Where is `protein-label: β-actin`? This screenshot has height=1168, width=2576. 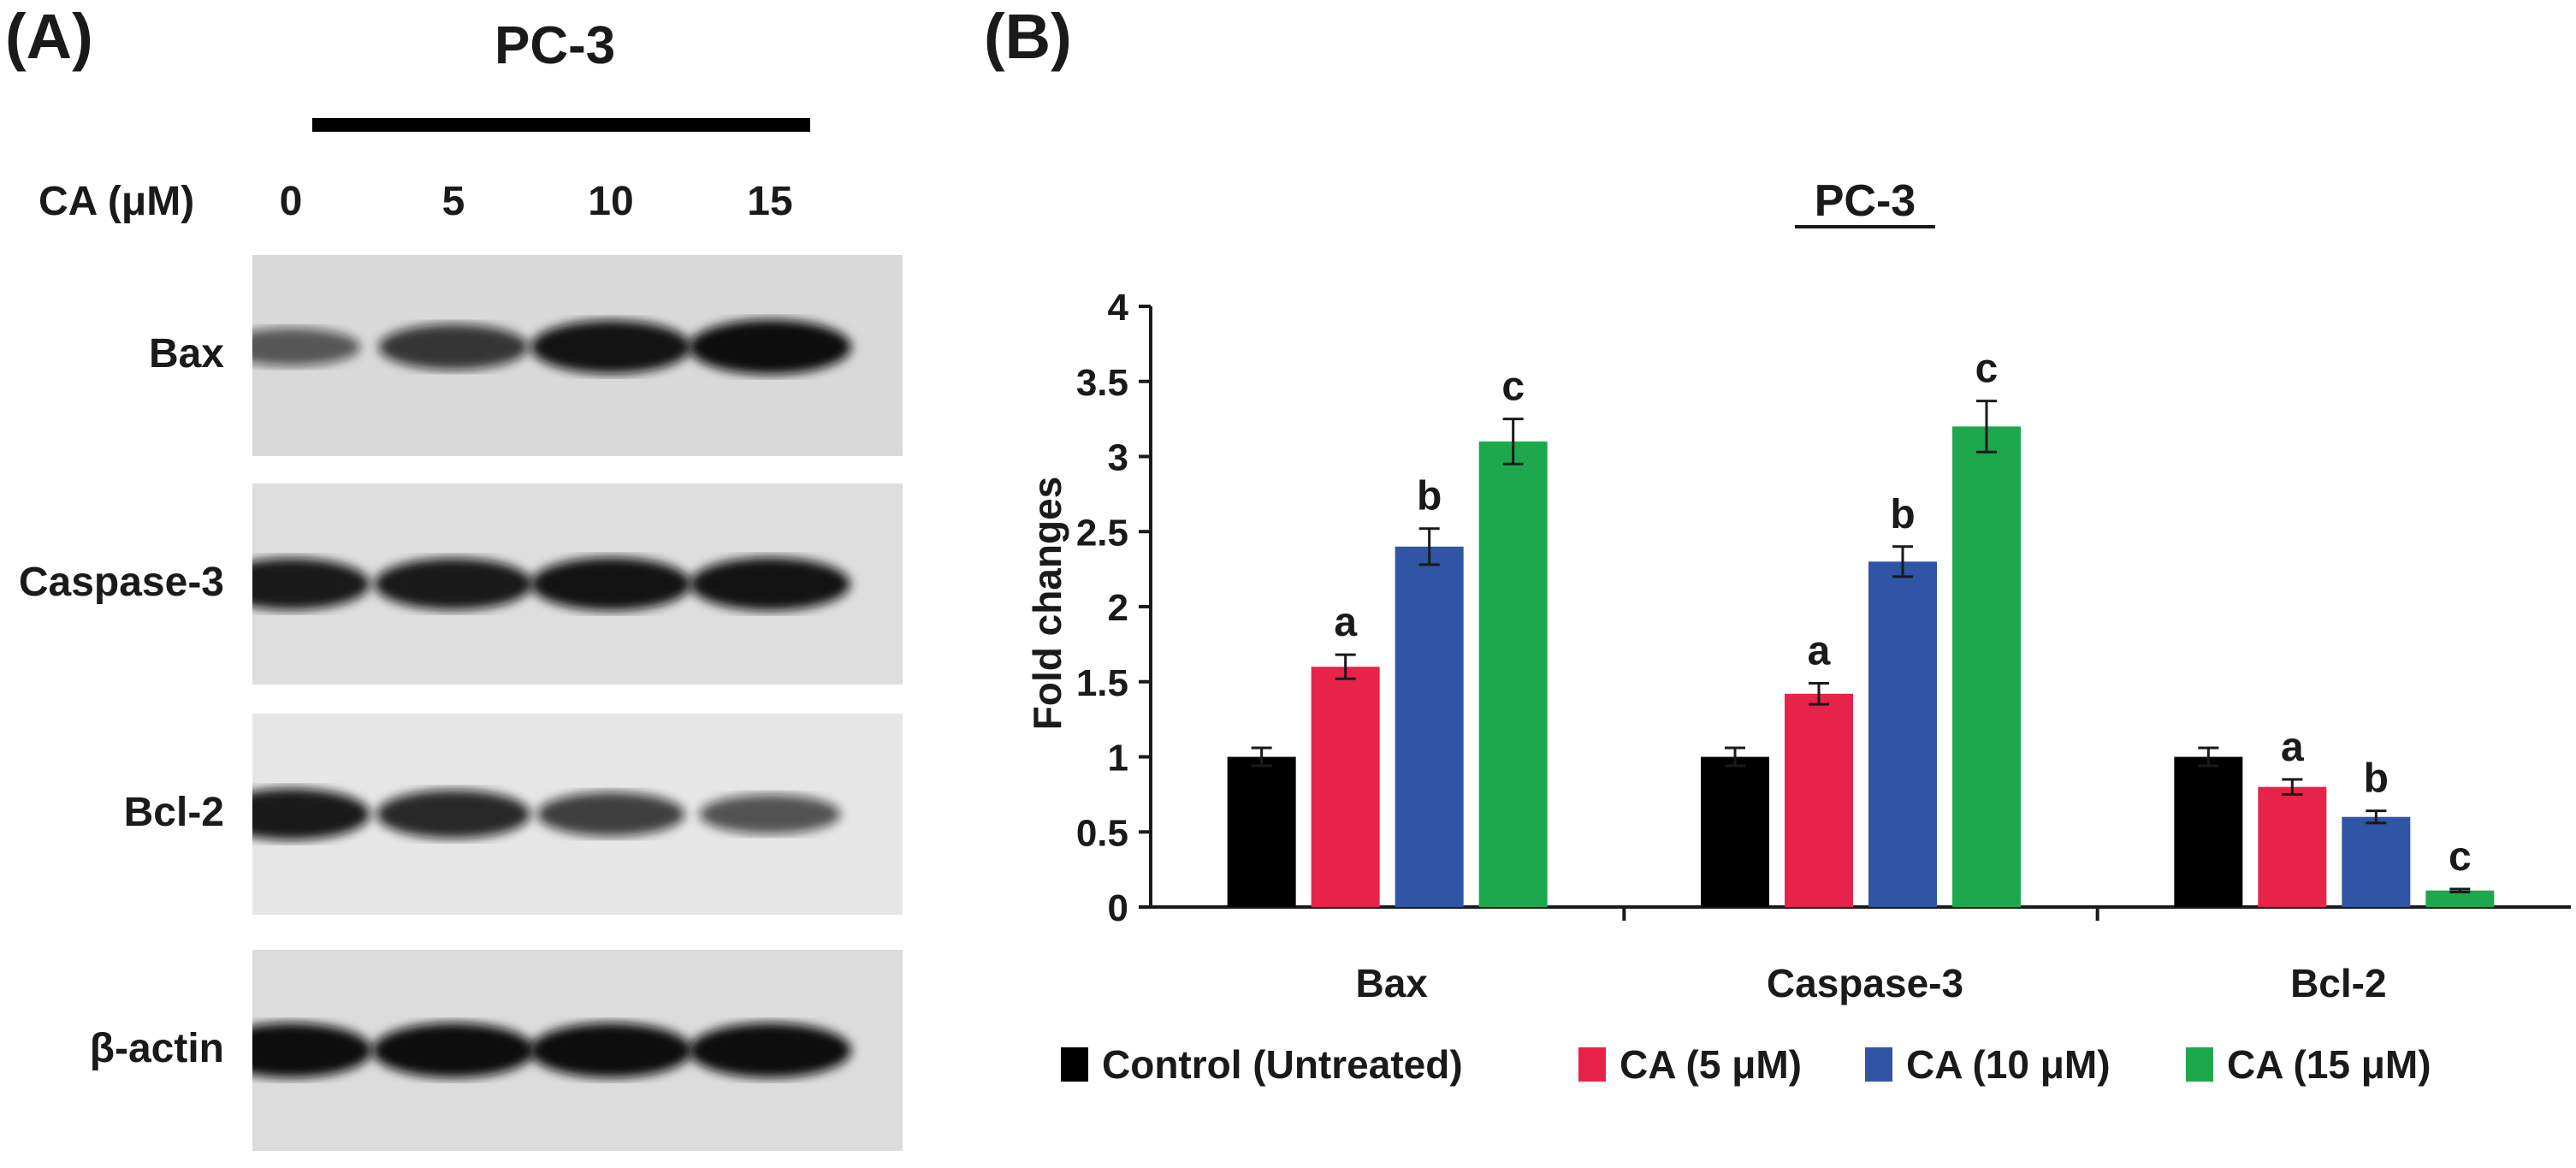 protein-label: β-actin is located at coordinates (156, 1048).